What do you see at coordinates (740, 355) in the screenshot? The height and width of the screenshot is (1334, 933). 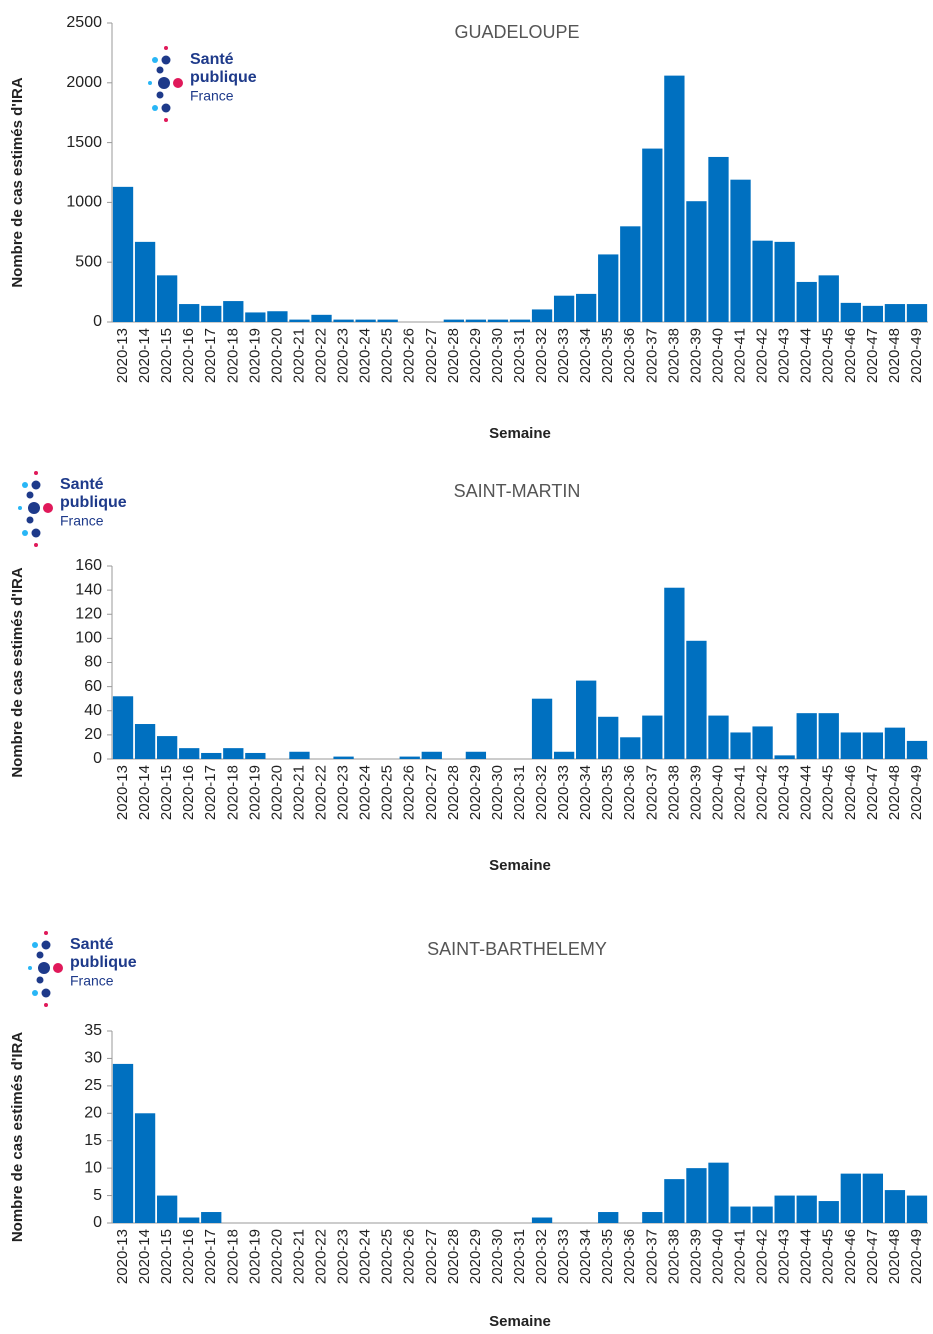 I see `x-tick-label: 2020-41` at bounding box center [740, 355].